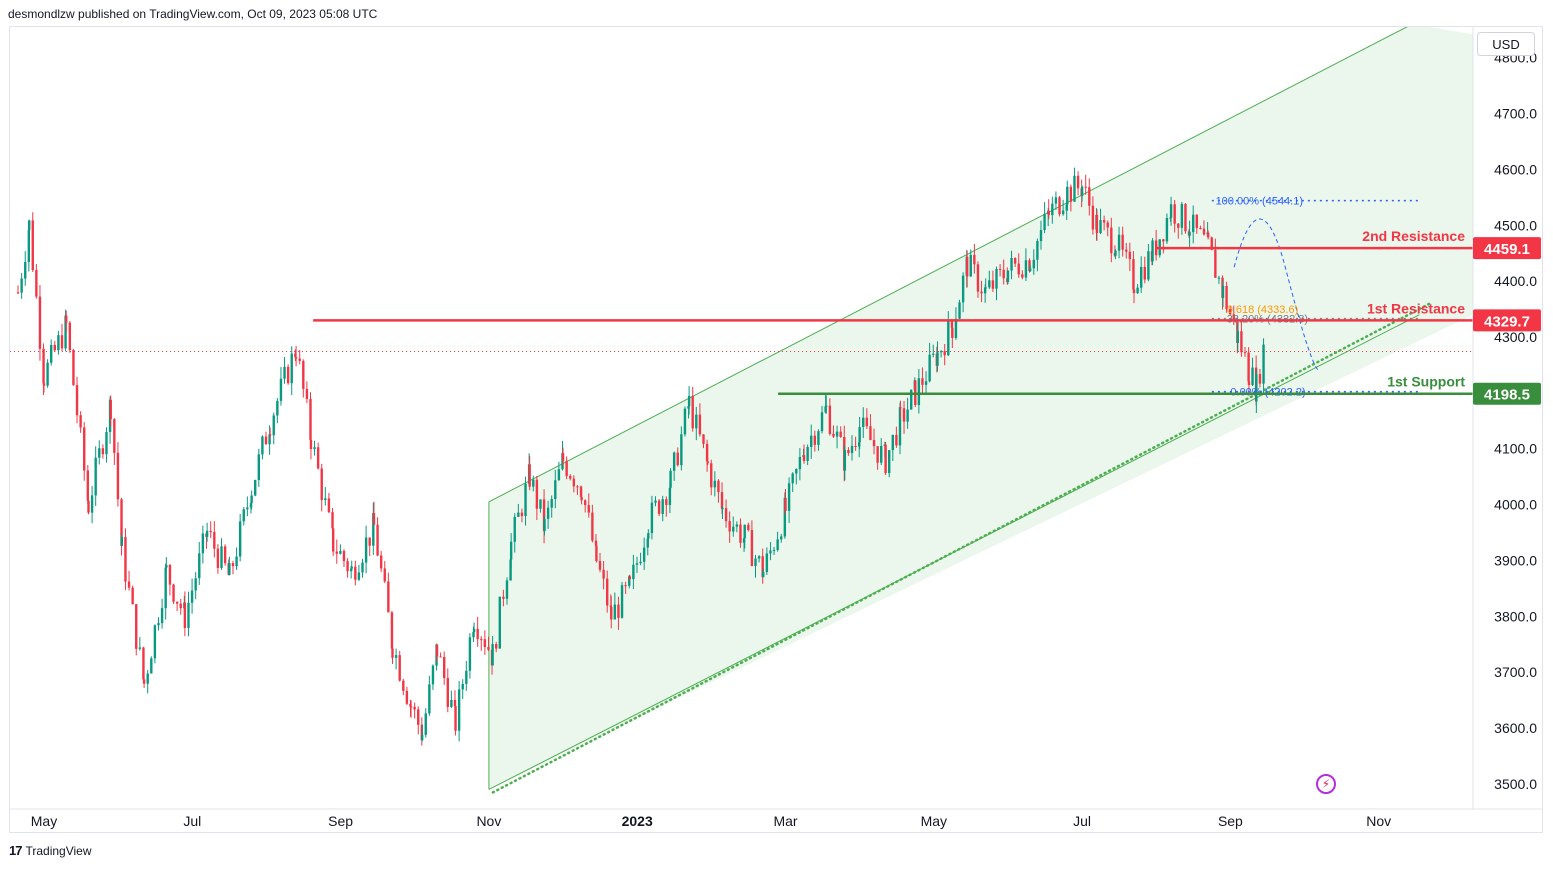 Image resolution: width=1553 pixels, height=869 pixels. What do you see at coordinates (1515, 281) in the screenshot?
I see `y-tick-label: 4400.0` at bounding box center [1515, 281].